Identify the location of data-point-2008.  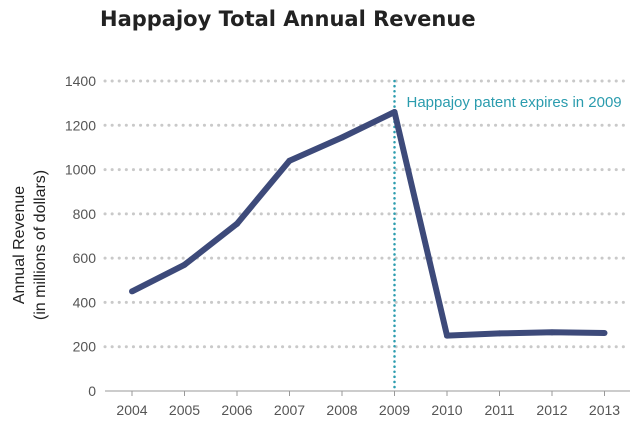
(342, 137).